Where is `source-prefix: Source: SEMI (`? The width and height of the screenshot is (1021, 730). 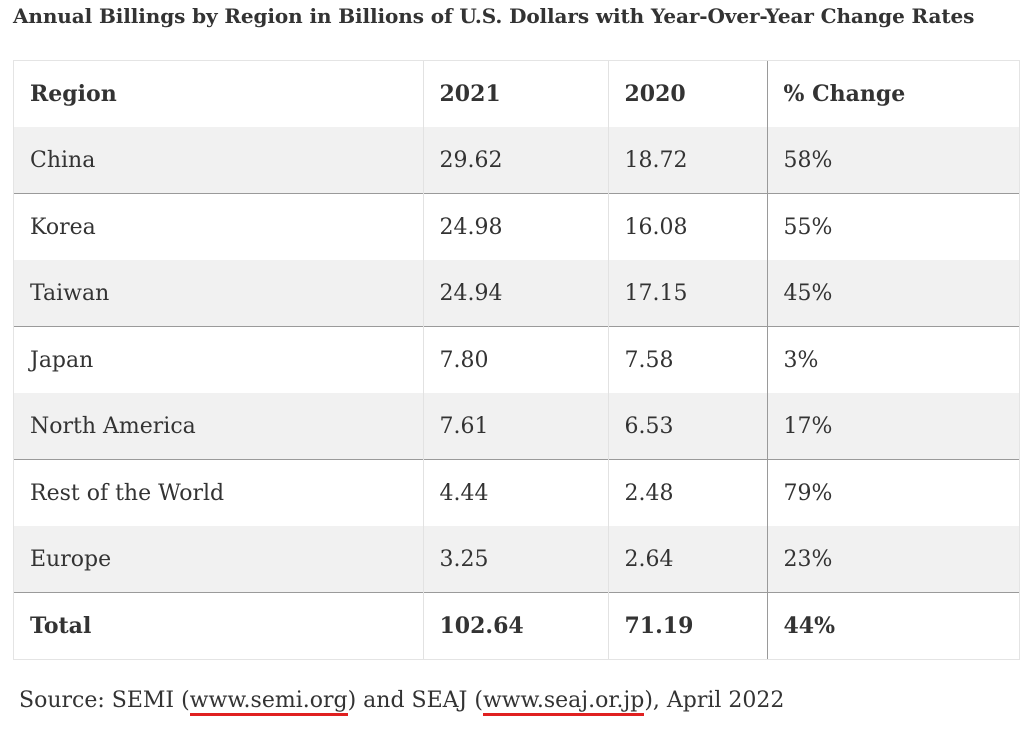 source-prefix: Source: SEMI ( is located at coordinates (104, 700).